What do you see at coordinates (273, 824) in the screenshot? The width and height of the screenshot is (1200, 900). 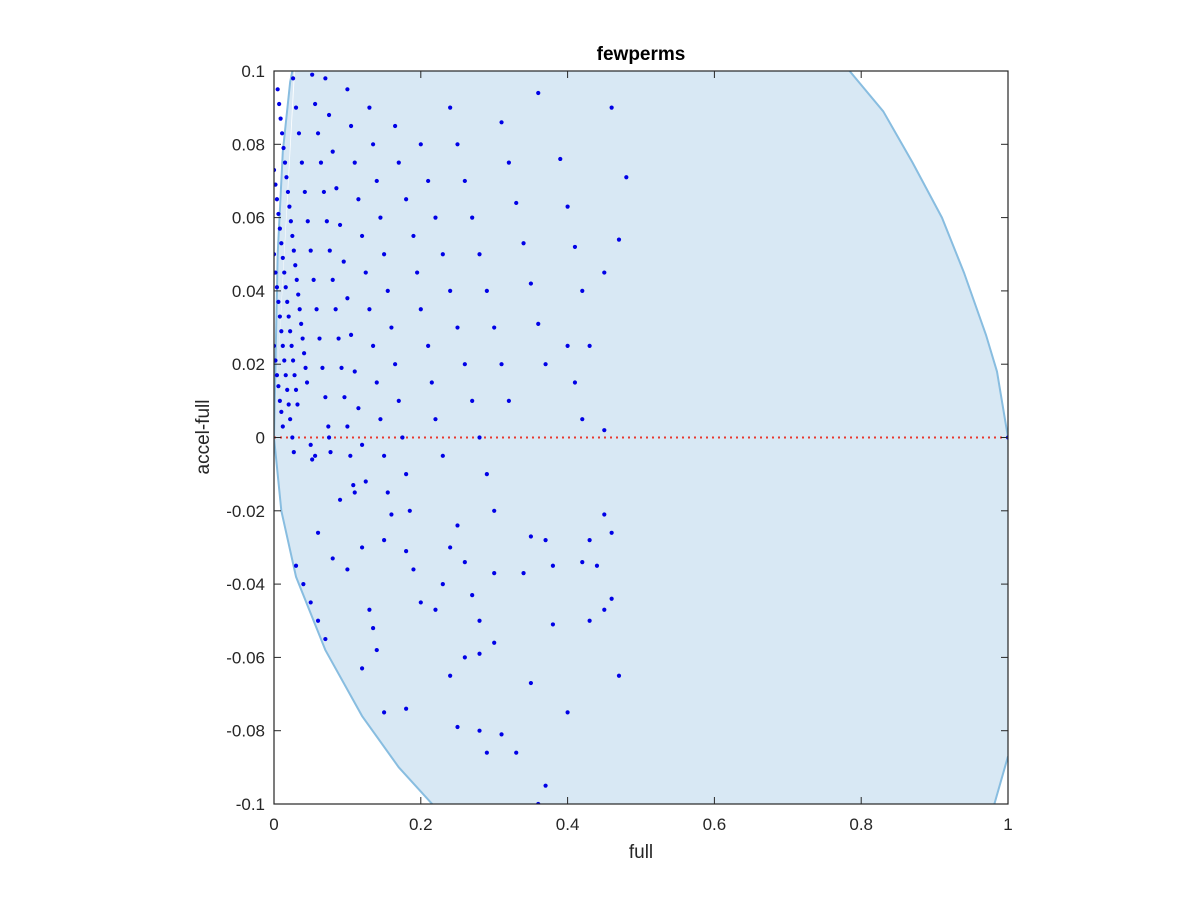 I see `x-tick-label: 0` at bounding box center [273, 824].